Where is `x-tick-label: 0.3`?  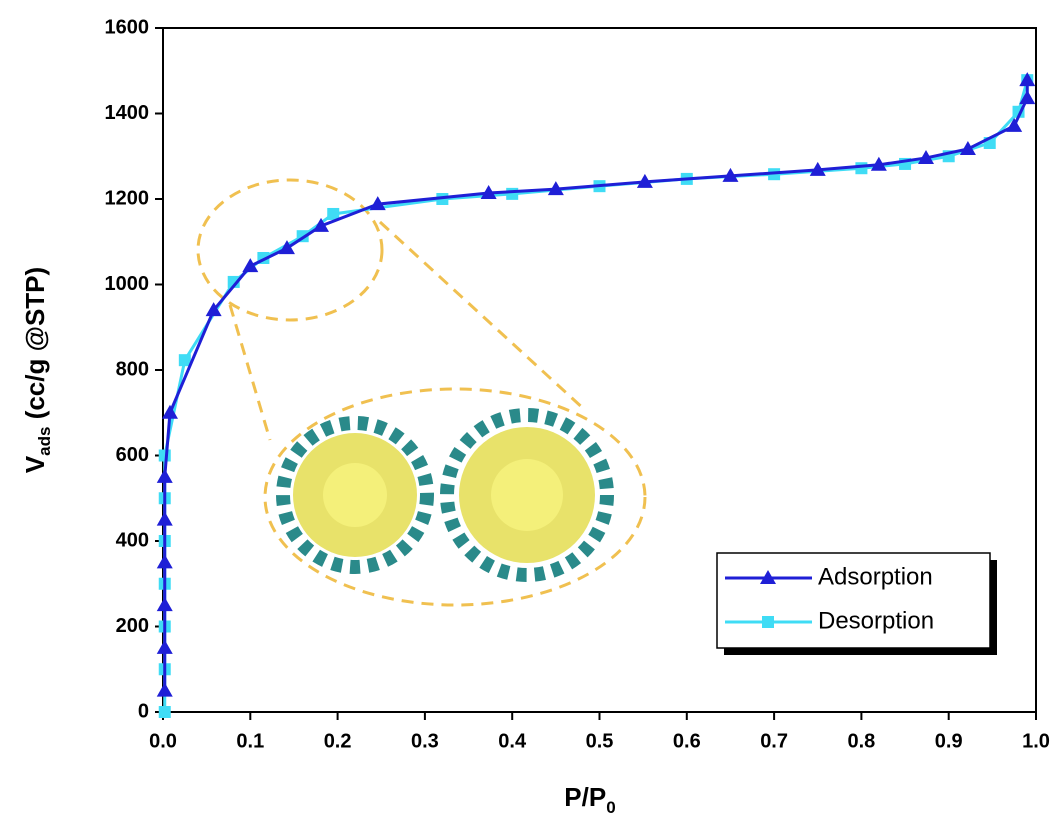 x-tick-label: 0.3 is located at coordinates (425, 741).